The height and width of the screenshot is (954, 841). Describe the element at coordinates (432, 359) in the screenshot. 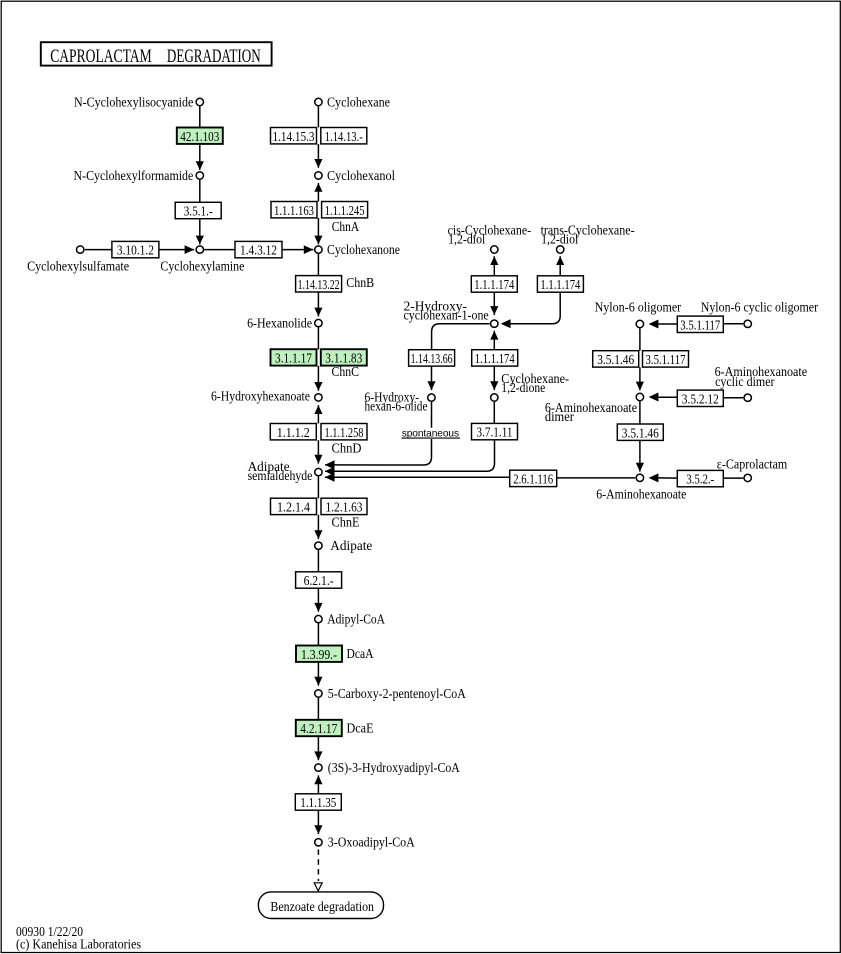

I see `svg-text: 1.14.13.66` at that location.